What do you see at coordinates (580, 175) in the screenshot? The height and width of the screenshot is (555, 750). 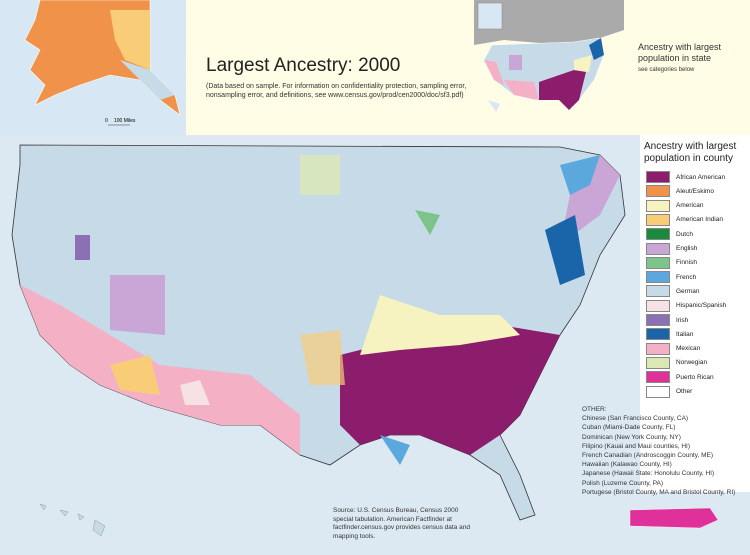 I see `region-french` at bounding box center [580, 175].